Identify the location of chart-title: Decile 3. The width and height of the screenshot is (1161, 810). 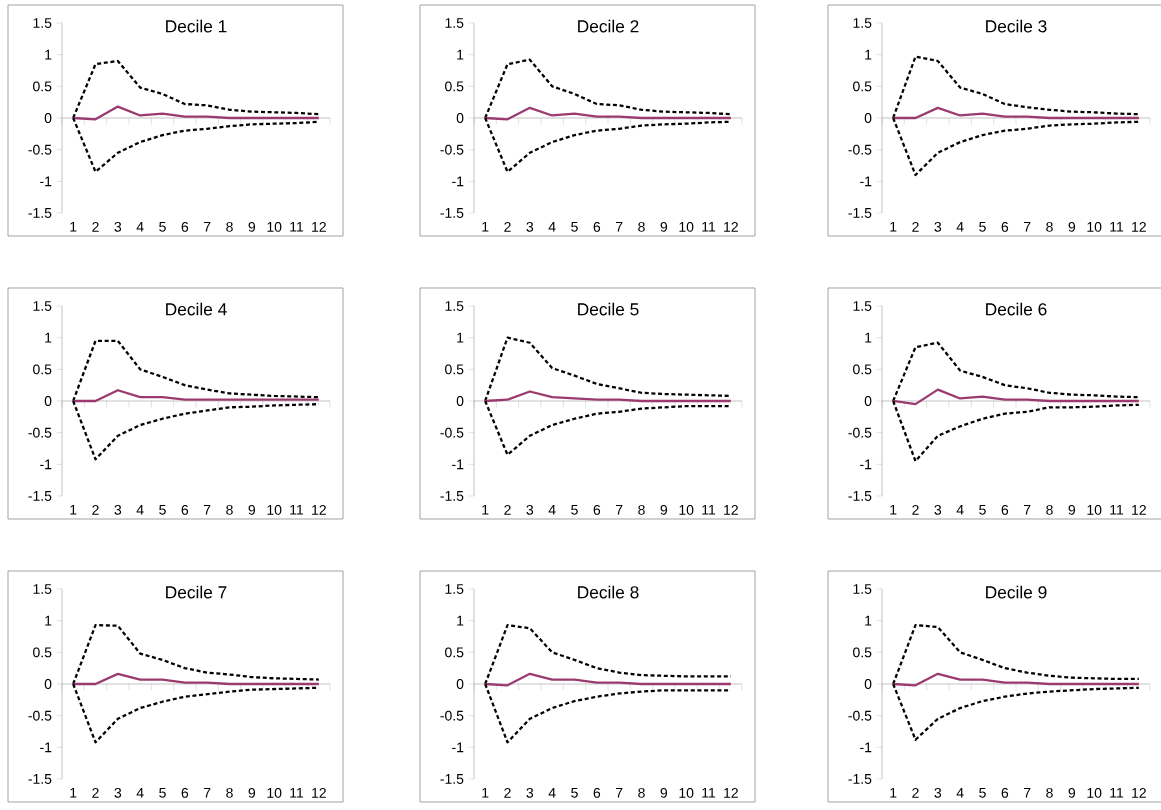
(1016, 26).